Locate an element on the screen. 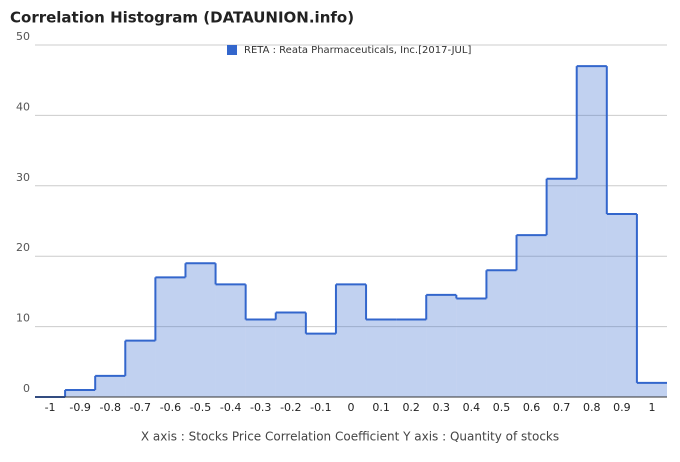  x-tick-label: 0.9 is located at coordinates (622, 407).